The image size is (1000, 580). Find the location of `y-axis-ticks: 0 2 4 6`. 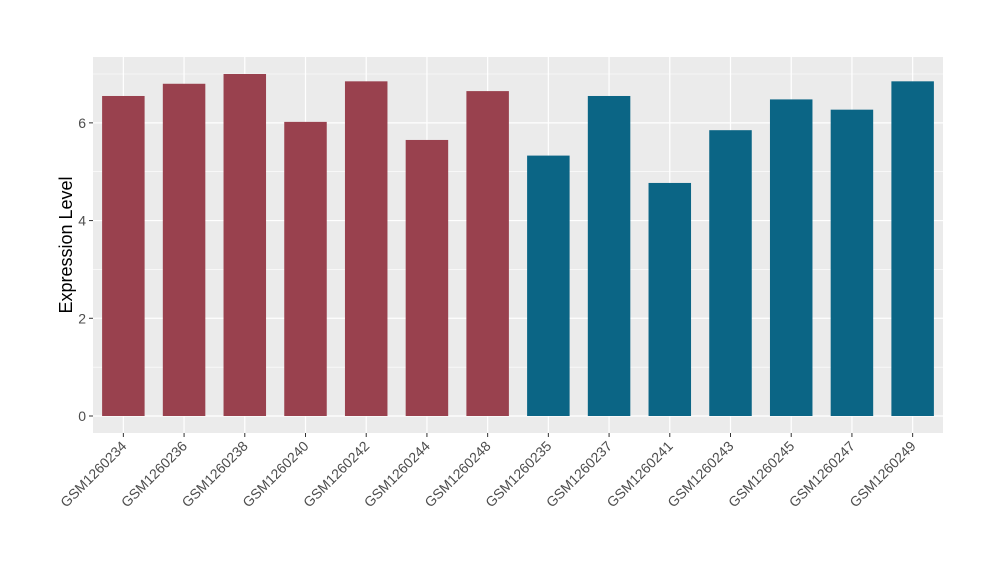

y-axis-ticks: 0 2 4 6 is located at coordinates (85, 269).